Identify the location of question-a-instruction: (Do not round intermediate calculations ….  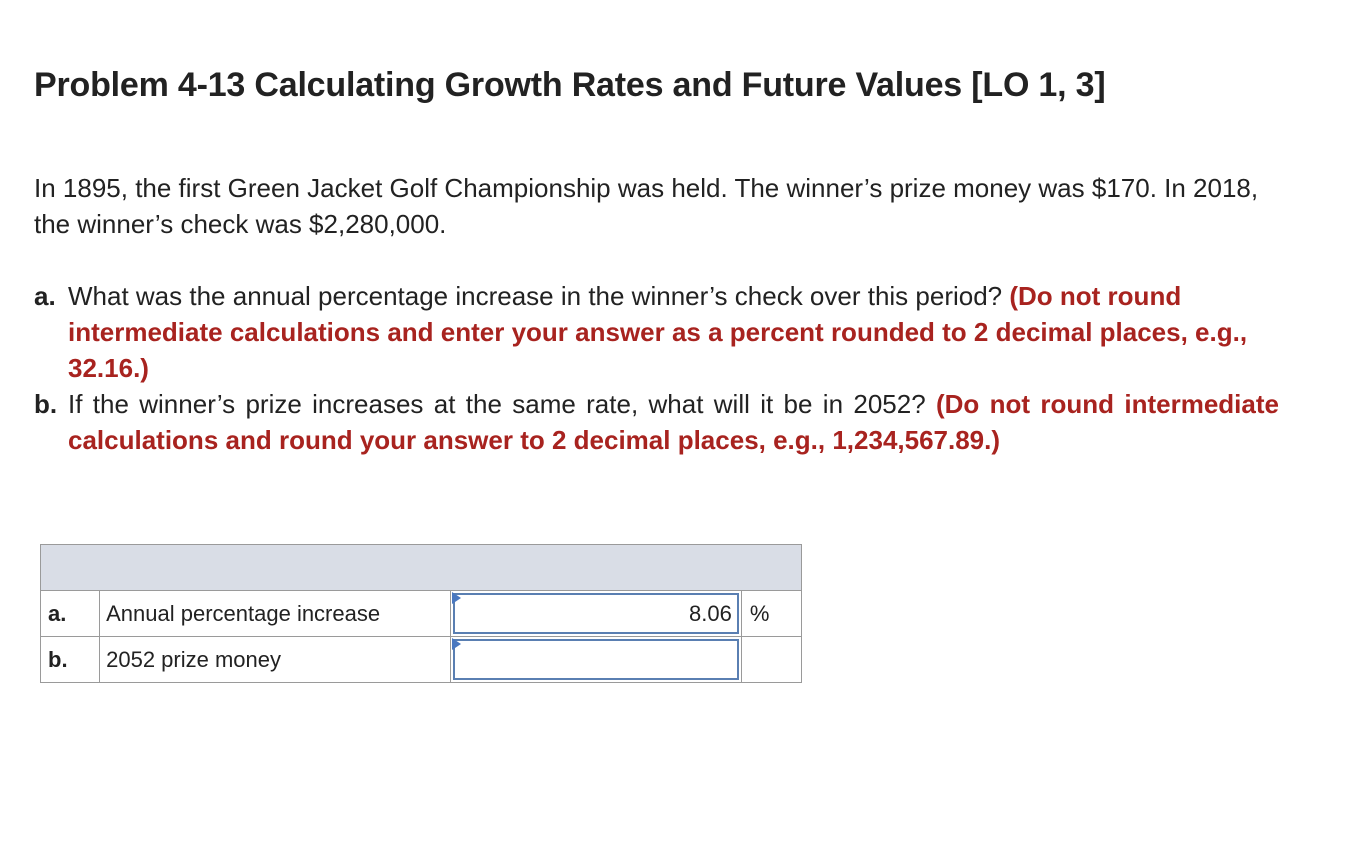
(658, 332).